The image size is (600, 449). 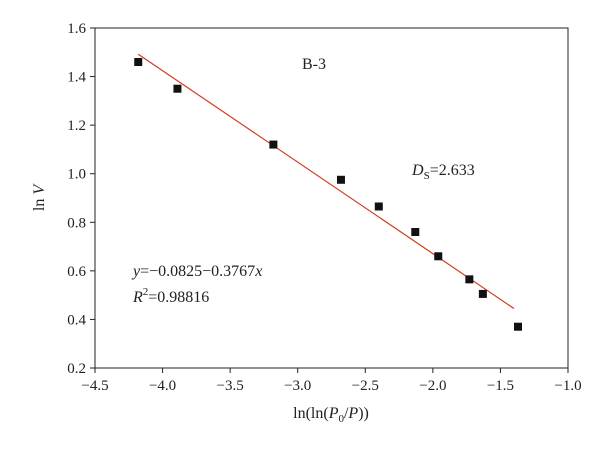 What do you see at coordinates (170, 296) in the screenshot?
I see `r2-annotation: R2=0.98816` at bounding box center [170, 296].